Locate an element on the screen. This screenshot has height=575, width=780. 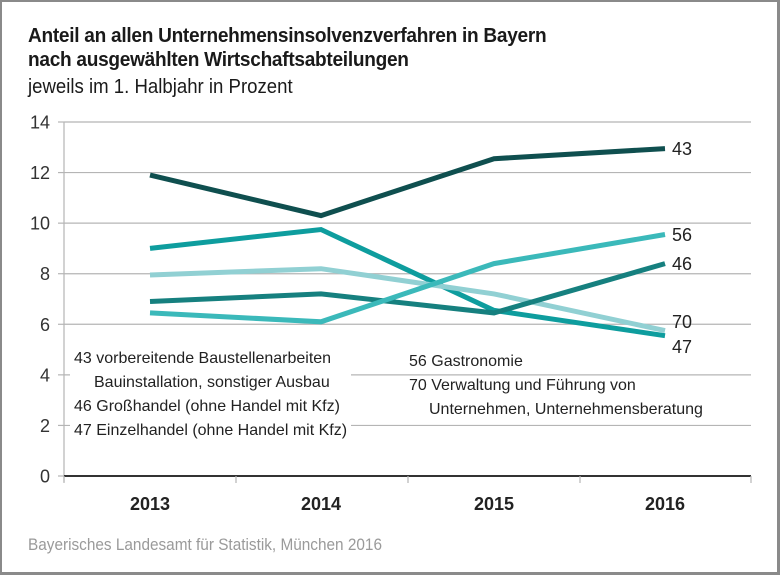
end-label-46: 46 is located at coordinates (682, 264).